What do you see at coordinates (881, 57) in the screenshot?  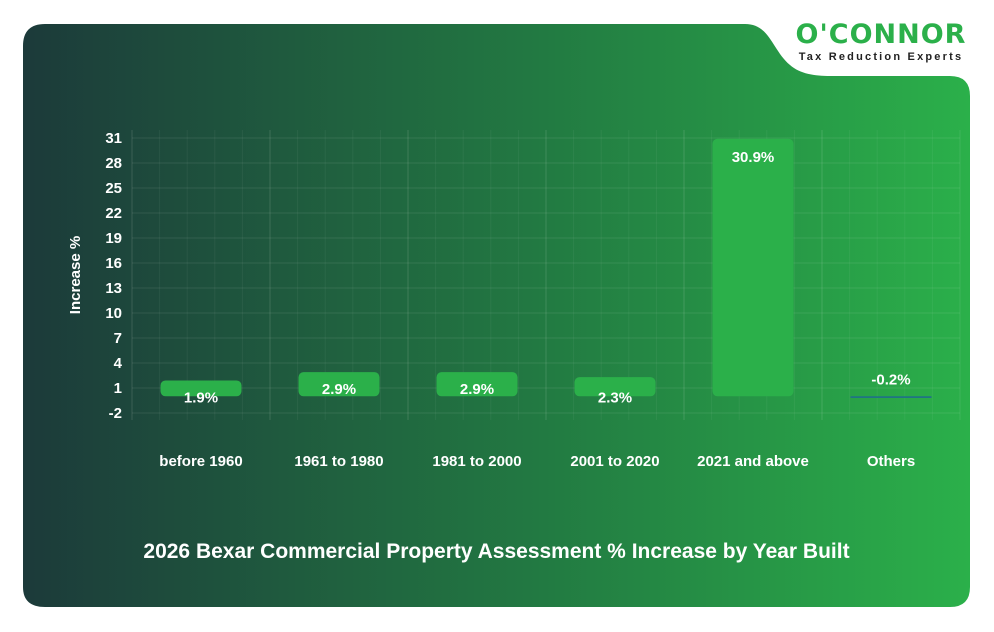 I see `logo-tagline: Tax Reduction Experts` at bounding box center [881, 57].